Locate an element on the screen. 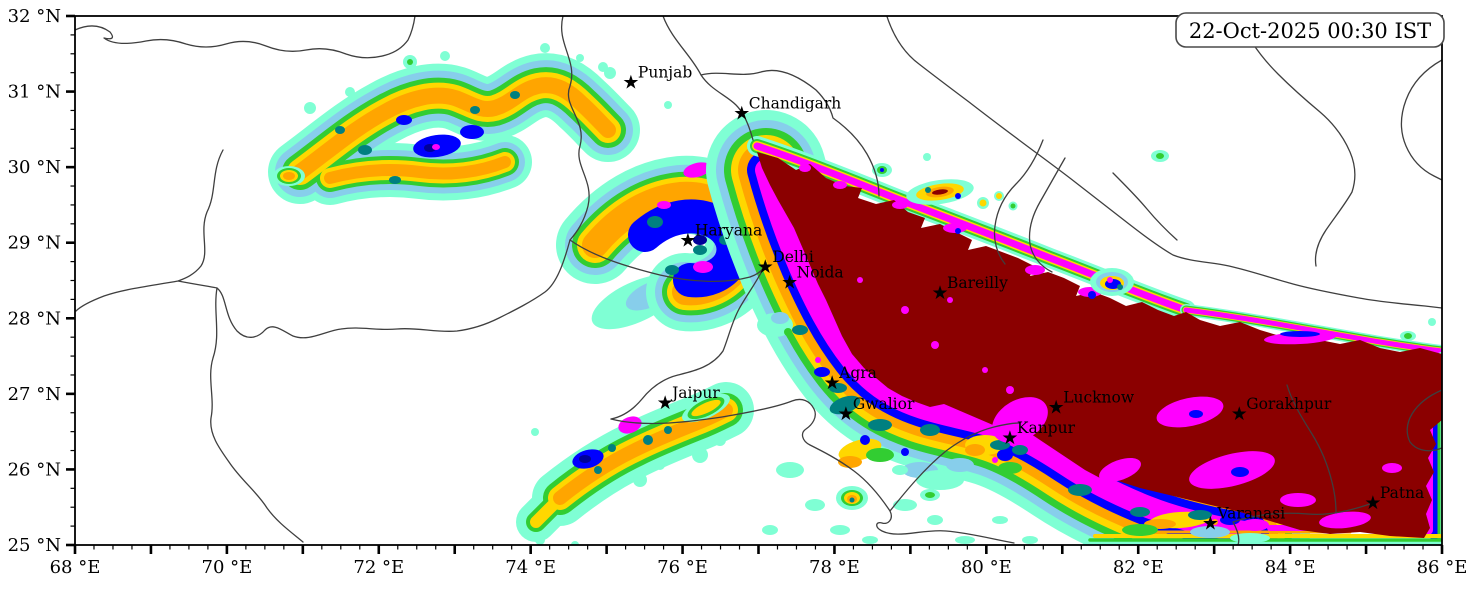  boundary-up-bihar is located at coordinates (1311, 448).